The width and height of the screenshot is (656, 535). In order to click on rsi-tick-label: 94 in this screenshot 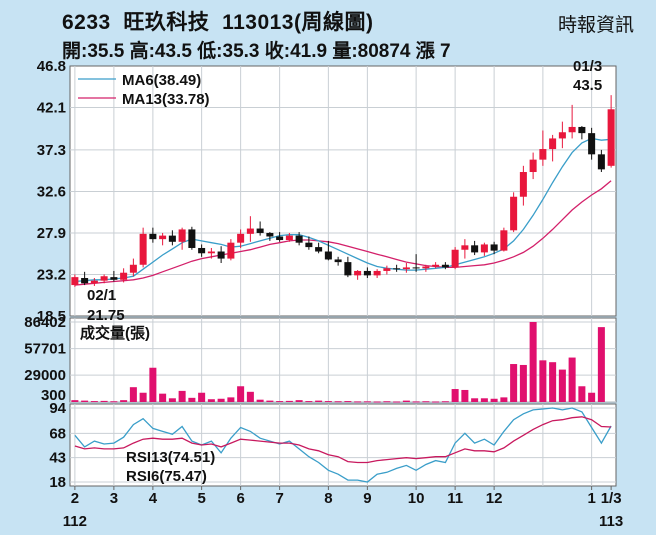, I will do `click(57, 408)`.